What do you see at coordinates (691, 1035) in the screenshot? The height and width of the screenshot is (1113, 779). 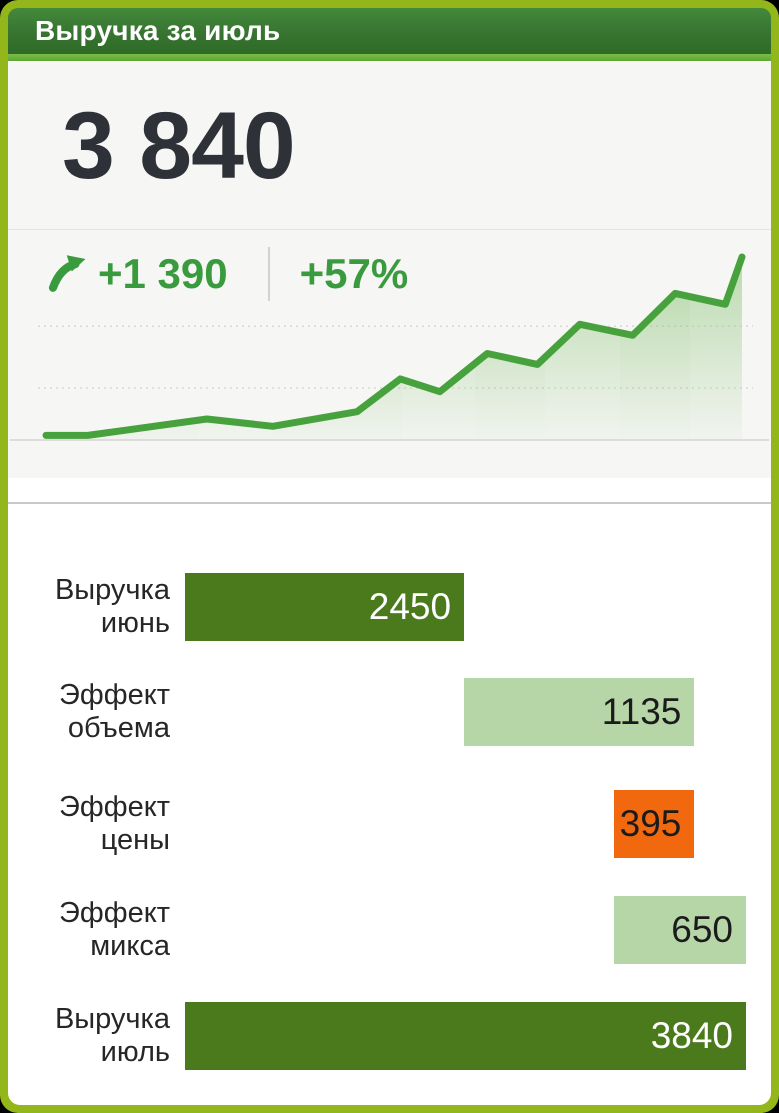 I see `bar-value: 3840` at bounding box center [691, 1035].